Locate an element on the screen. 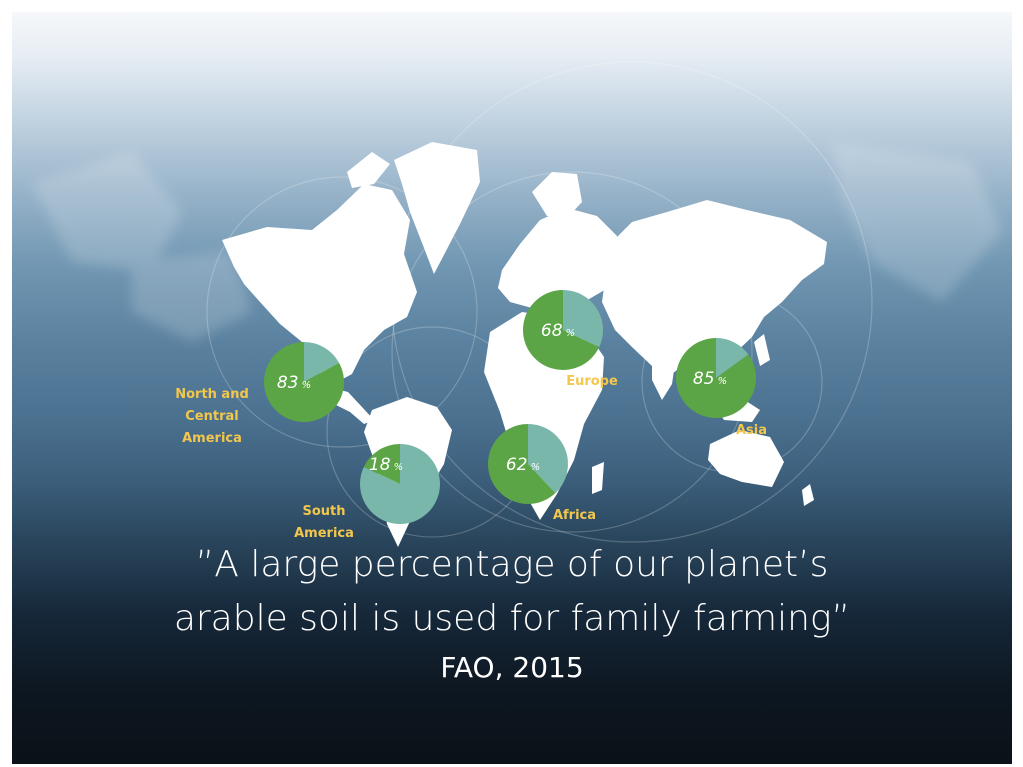 The width and height of the screenshot is (1023, 767). pie-africa: 62% is located at coordinates (528, 464).